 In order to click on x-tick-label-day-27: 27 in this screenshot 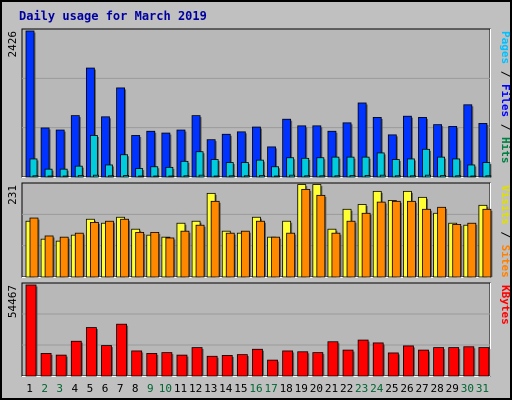, I will do `click(421, 388)`.